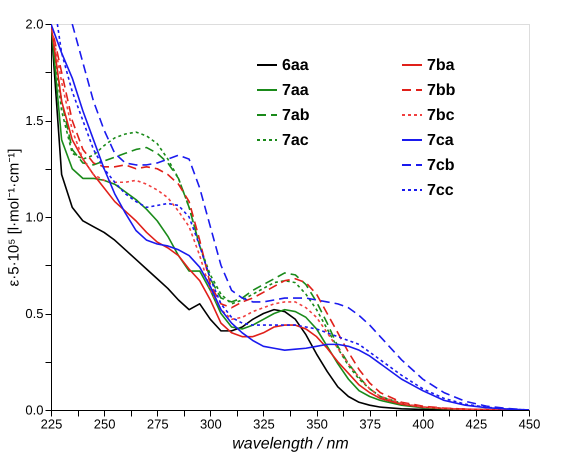  I want to click on x-tick-label: 225, so click(51, 424).